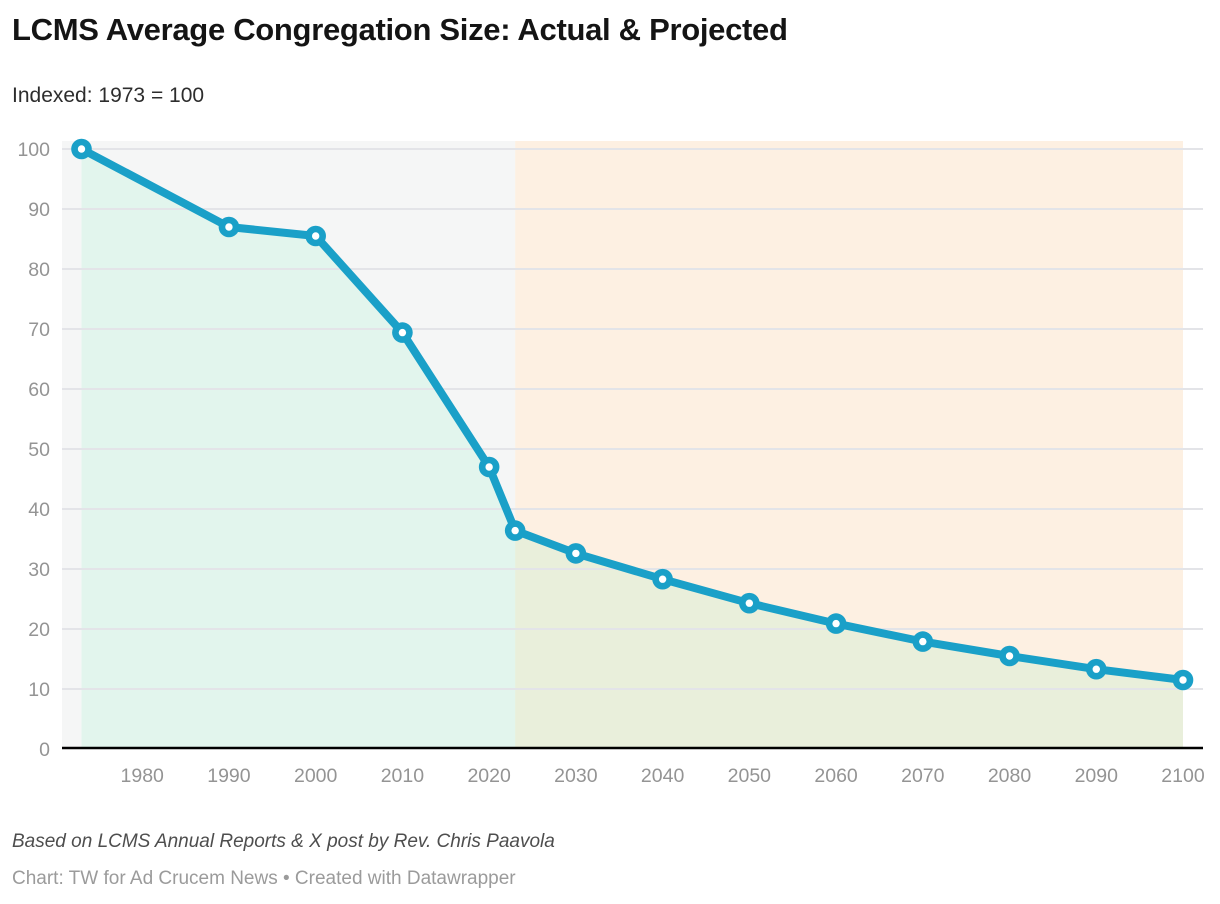 This screenshot has width=1220, height=904. I want to click on x-tick-label-2020: 2020, so click(489, 776).